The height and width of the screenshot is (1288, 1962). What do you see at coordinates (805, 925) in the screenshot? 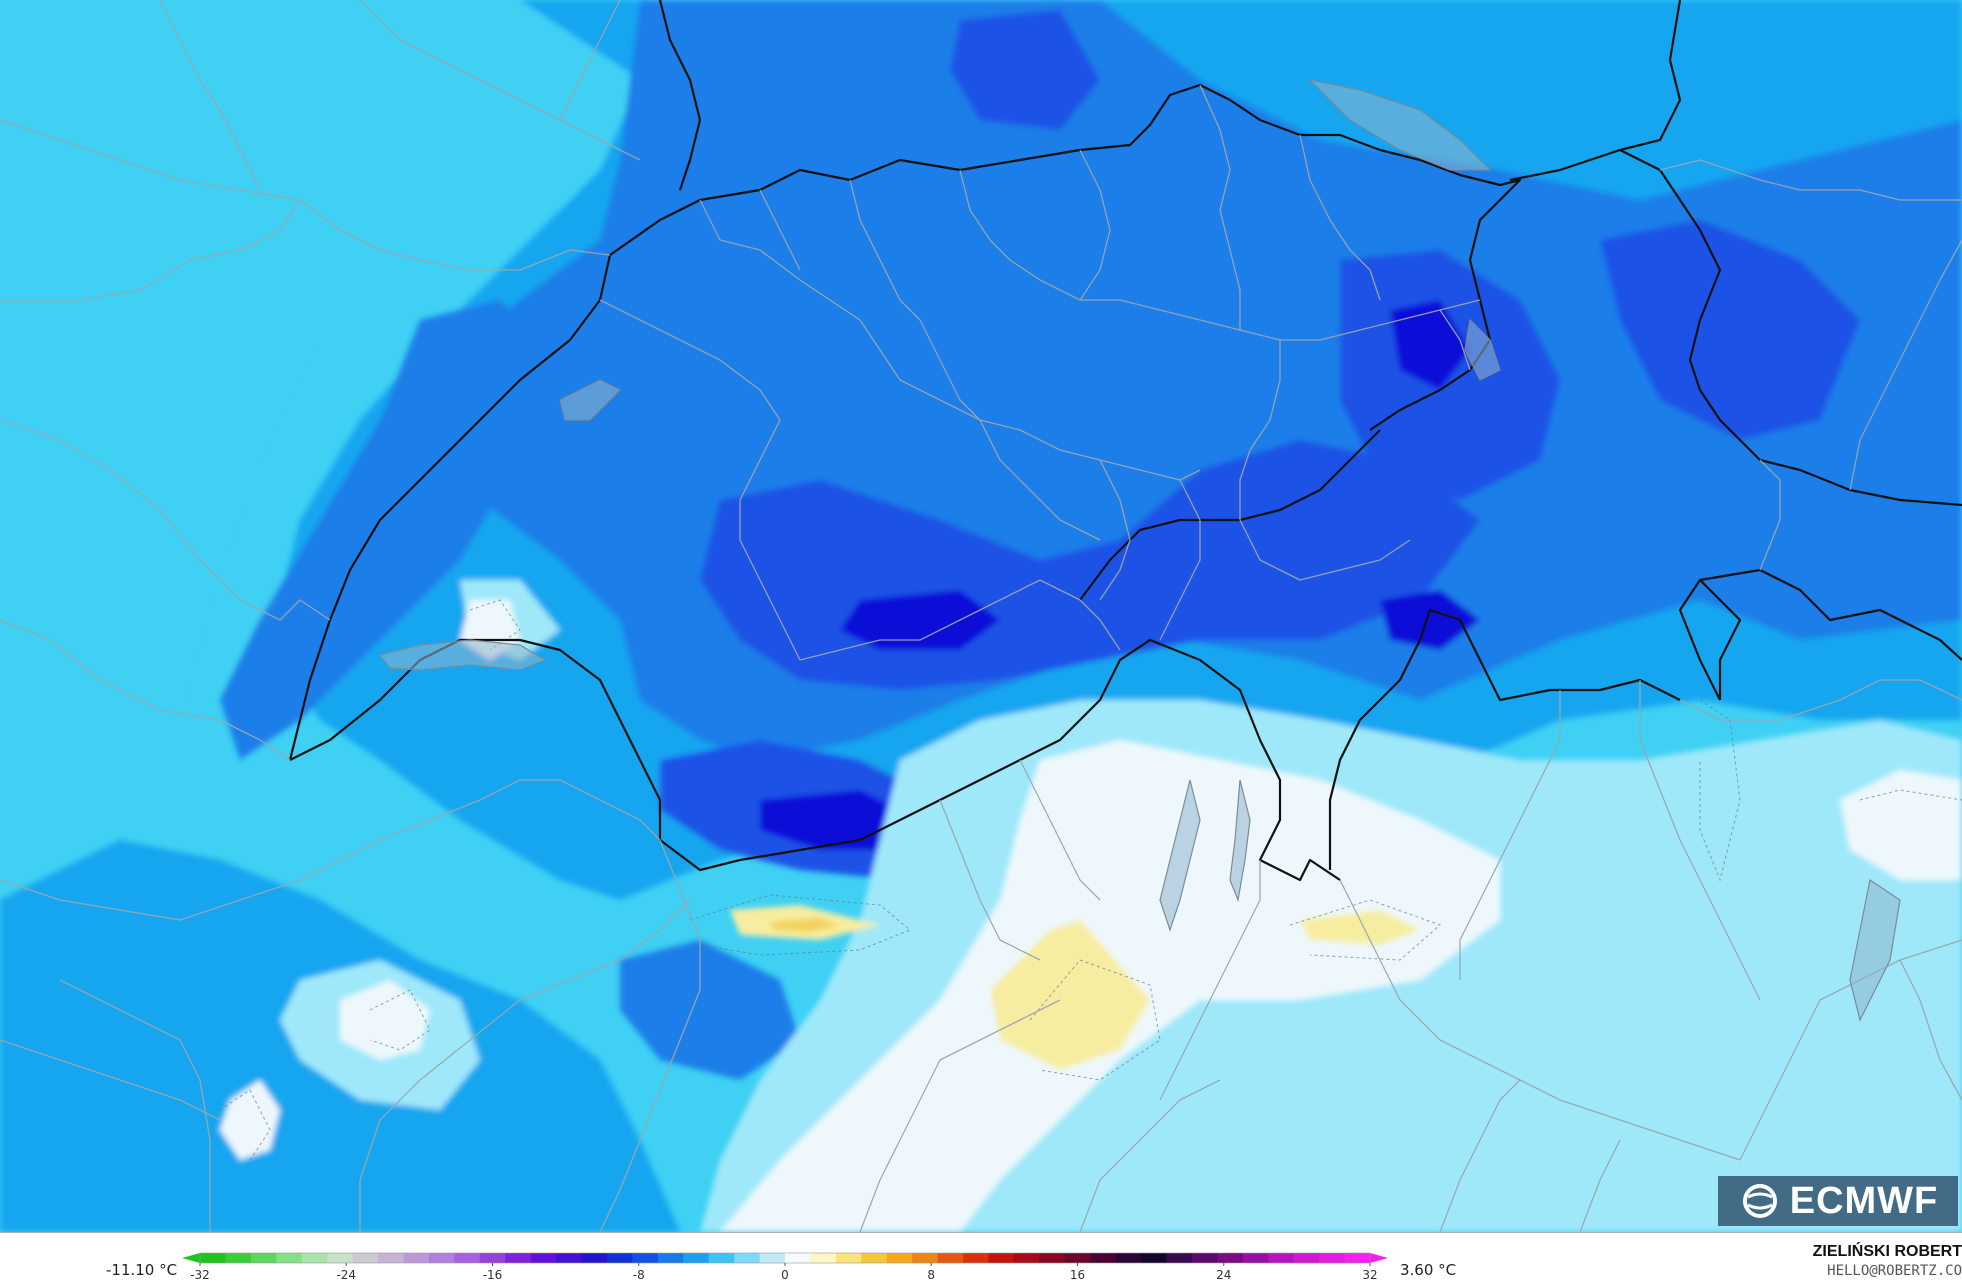
I see `contour-warm-core` at bounding box center [805, 925].